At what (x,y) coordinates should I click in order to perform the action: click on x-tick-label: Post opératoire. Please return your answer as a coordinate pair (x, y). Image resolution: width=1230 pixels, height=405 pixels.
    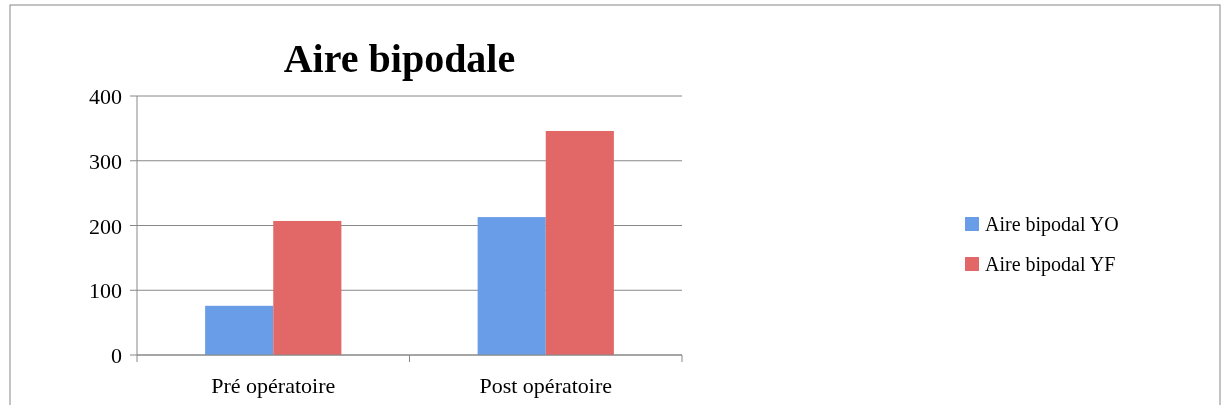
    Looking at the image, I should click on (546, 385).